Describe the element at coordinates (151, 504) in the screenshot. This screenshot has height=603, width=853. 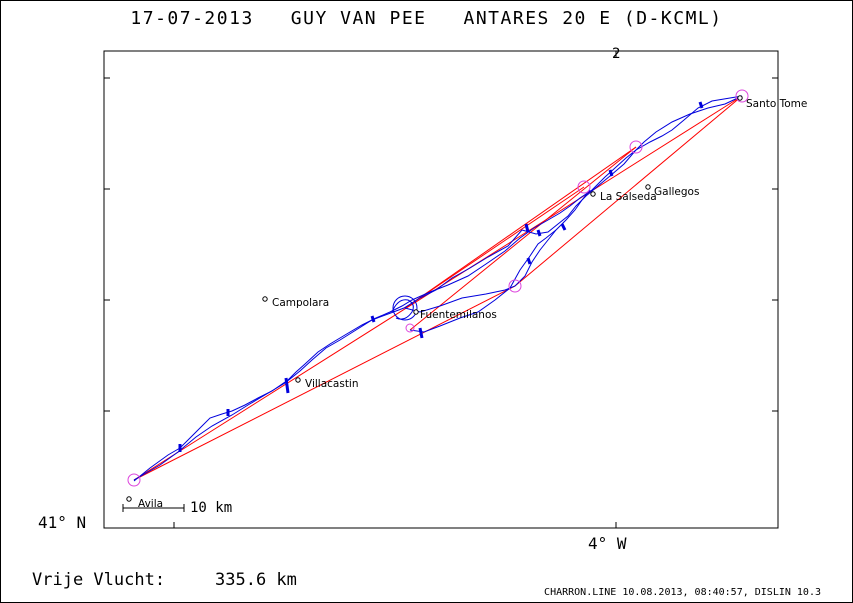
I see `place-label-avila: Avila` at that location.